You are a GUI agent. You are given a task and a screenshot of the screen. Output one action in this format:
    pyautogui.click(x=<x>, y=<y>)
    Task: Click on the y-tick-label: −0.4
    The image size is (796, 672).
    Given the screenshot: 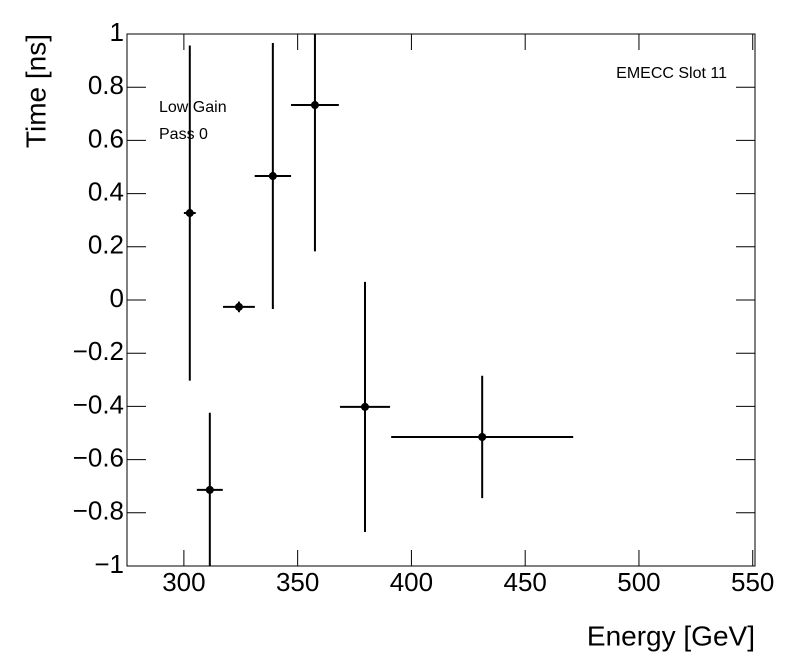 What is the action you would take?
    pyautogui.click(x=98, y=404)
    